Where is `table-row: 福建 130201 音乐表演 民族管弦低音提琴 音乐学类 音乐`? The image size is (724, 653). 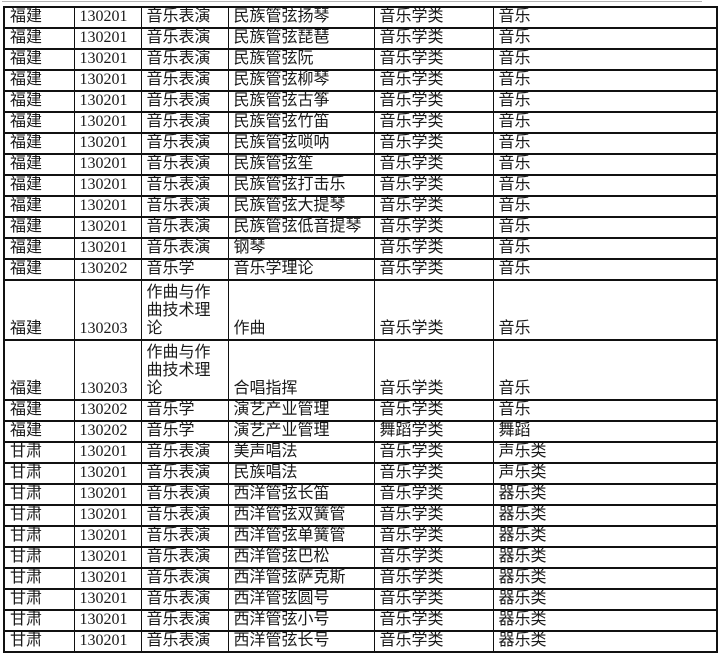
table-row: 福建 130201 音乐表演 民族管弦低音提琴 音乐学类 音乐 is located at coordinates (360, 227).